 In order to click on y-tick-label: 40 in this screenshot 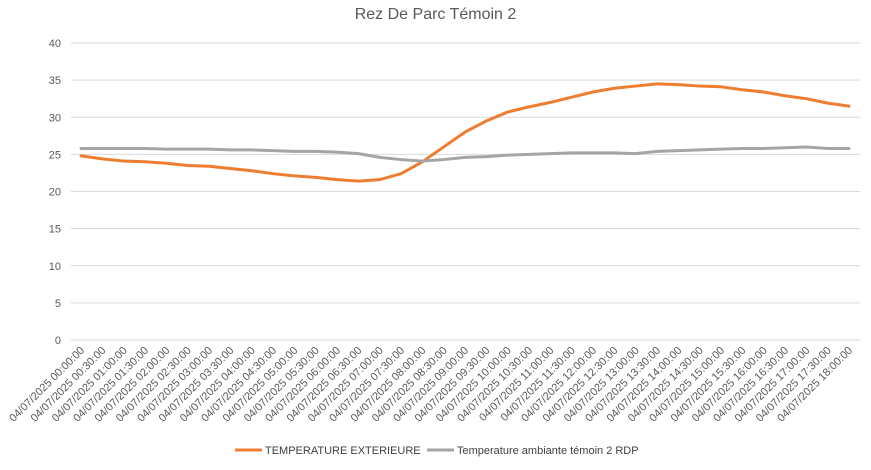, I will do `click(55, 44)`.